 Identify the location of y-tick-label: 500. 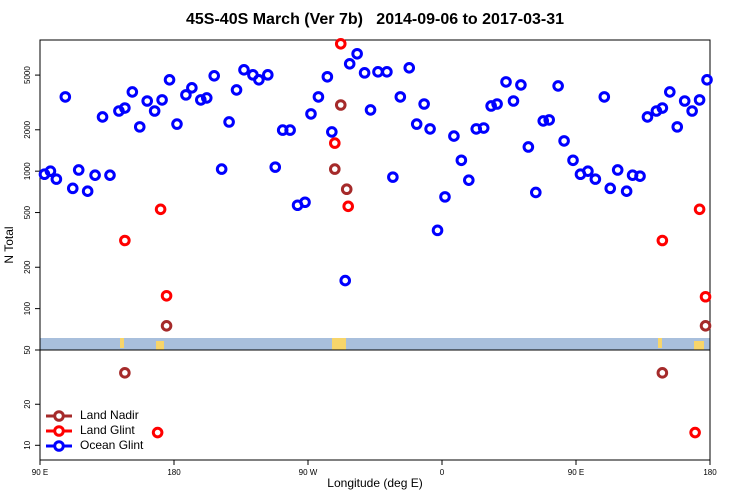
(27, 212).